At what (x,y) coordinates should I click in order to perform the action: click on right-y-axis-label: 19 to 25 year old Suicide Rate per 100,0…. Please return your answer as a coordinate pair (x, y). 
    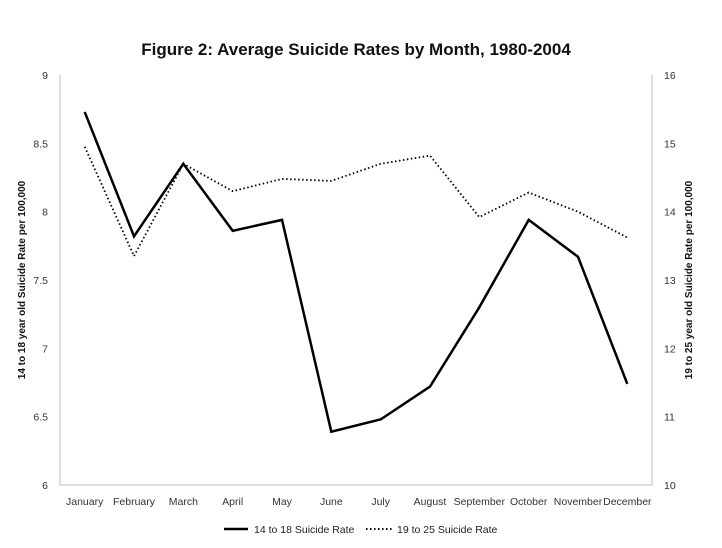
    Looking at the image, I should click on (689, 279).